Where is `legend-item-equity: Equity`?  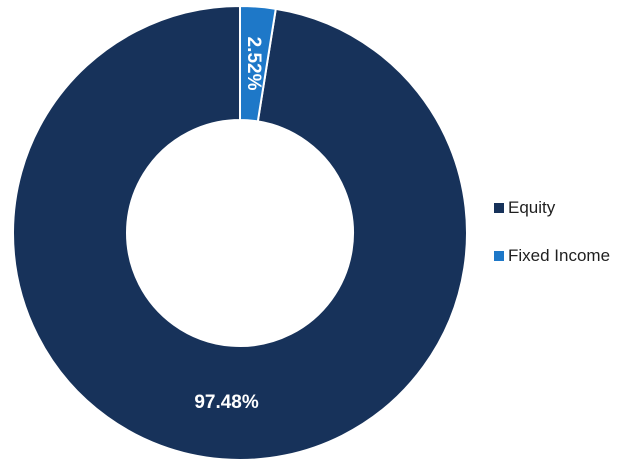
legend-item-equity: Equity is located at coordinates (552, 208).